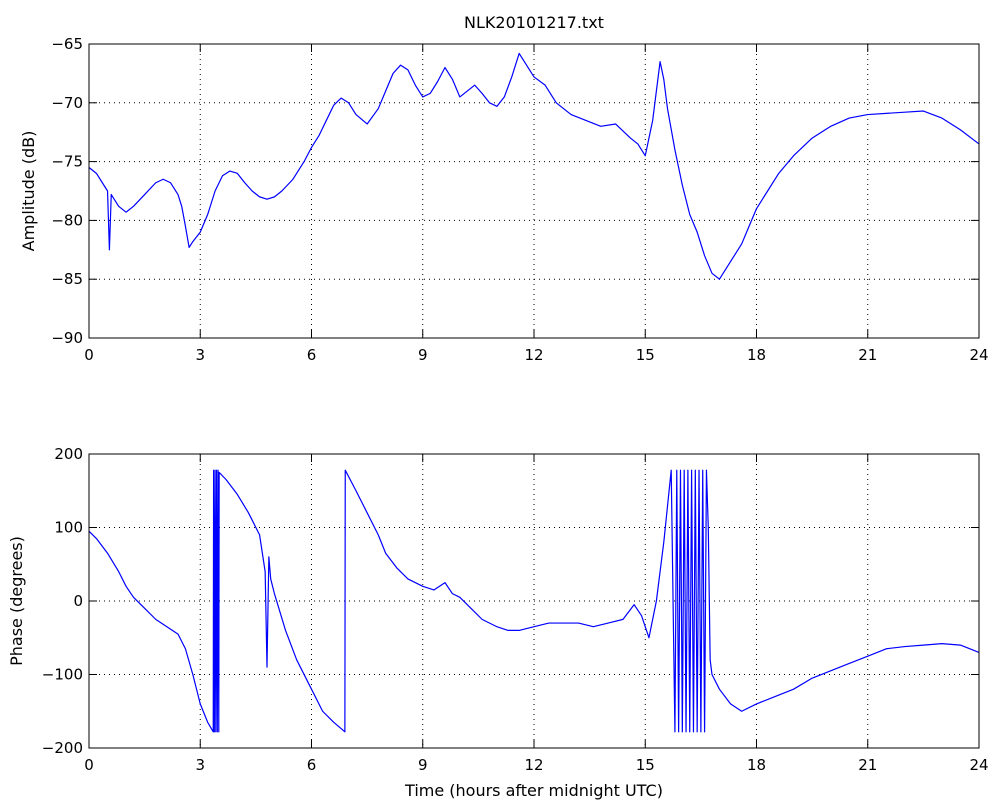  What do you see at coordinates (978, 355) in the screenshot?
I see `amplitude-x-tick-label: 24` at bounding box center [978, 355].